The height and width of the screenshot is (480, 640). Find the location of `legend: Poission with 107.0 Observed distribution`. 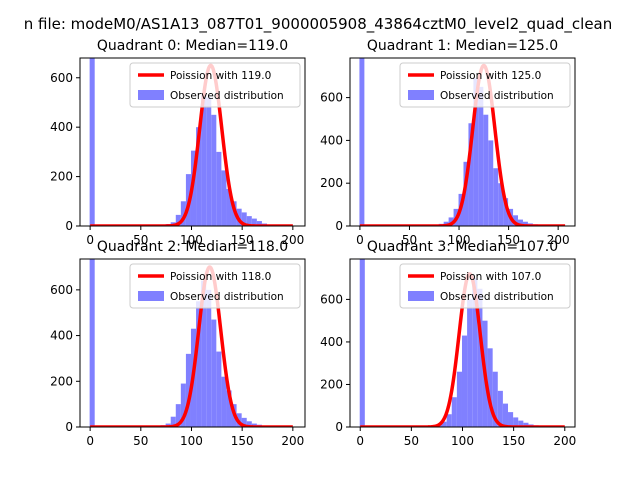

legend: Poission with 107.0 Observed distribution is located at coordinates (485, 286).